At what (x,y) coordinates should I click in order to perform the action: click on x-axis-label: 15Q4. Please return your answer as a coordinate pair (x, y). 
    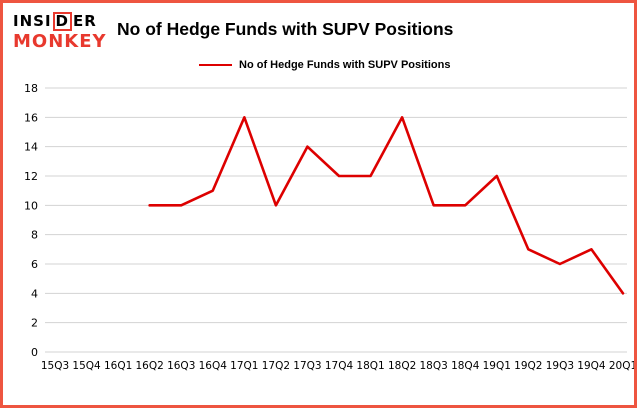
    Looking at the image, I should click on (86, 366).